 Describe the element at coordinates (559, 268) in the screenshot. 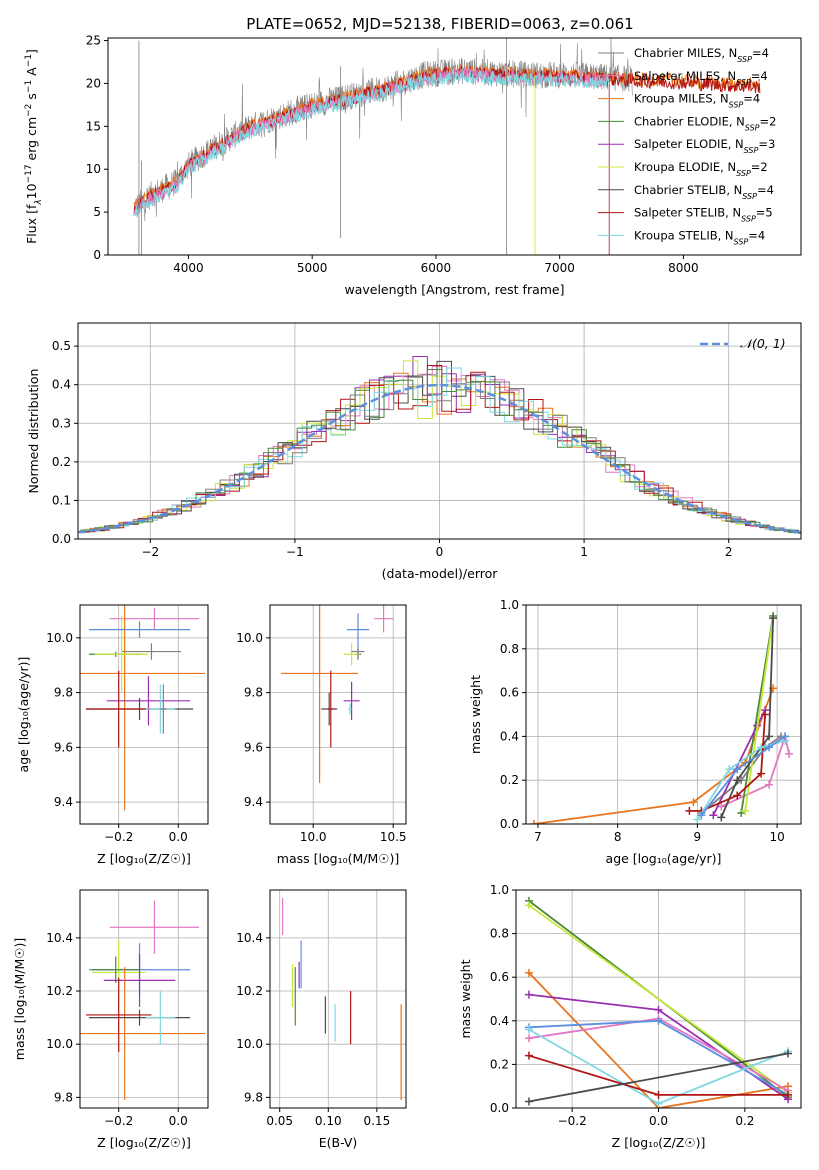

I see `x-tick-label: 7000` at that location.